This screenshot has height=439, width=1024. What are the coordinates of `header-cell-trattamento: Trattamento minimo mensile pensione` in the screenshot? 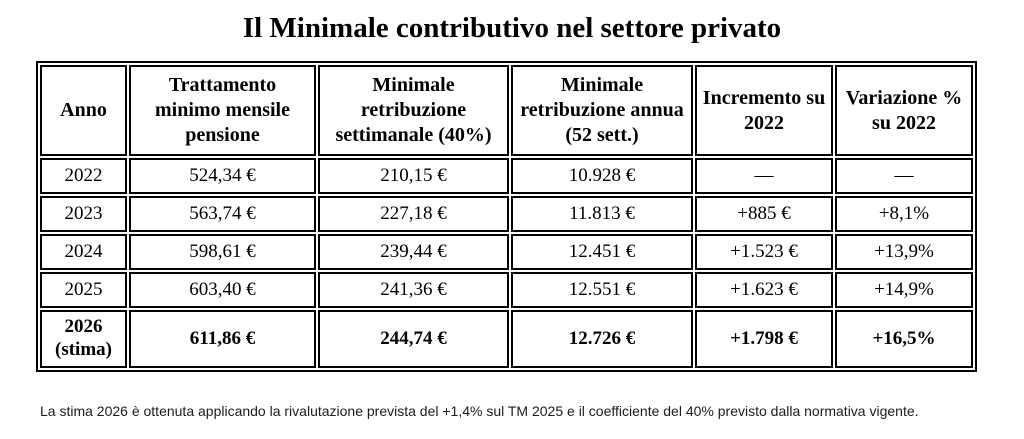 It's located at (222, 110).